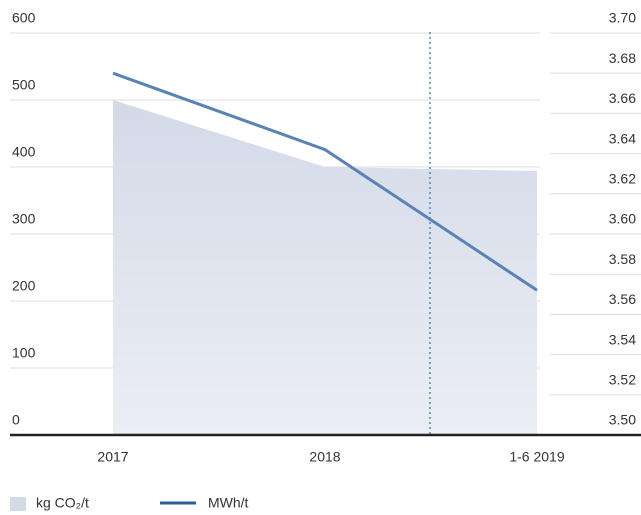 The height and width of the screenshot is (515, 641). I want to click on y2-tick-label: 3.52, so click(622, 380).